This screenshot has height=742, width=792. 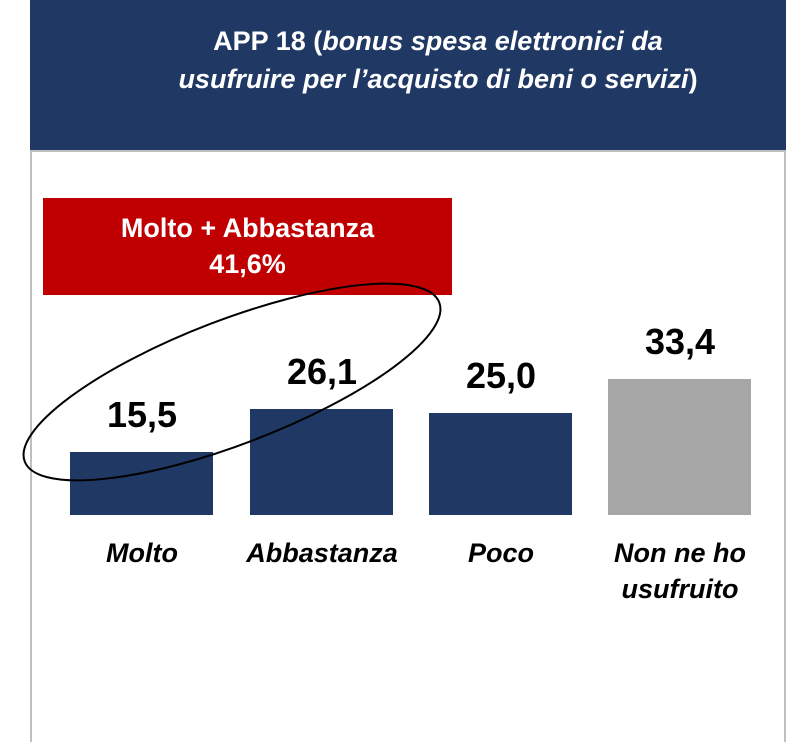 What do you see at coordinates (268, 41) in the screenshot?
I see `title-part: APP 18 (` at bounding box center [268, 41].